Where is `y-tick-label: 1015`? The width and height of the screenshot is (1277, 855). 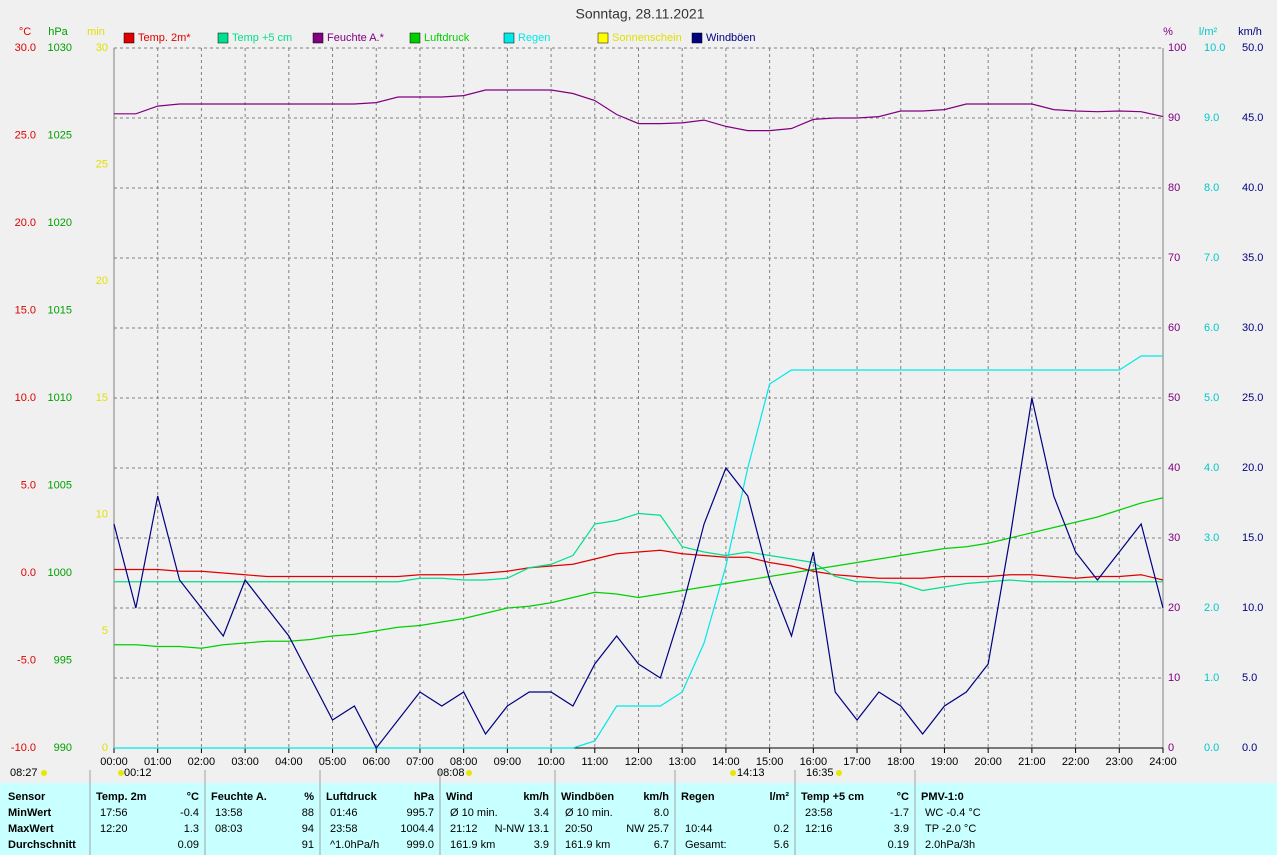
y-tick-label: 1015 is located at coordinates (60, 310).